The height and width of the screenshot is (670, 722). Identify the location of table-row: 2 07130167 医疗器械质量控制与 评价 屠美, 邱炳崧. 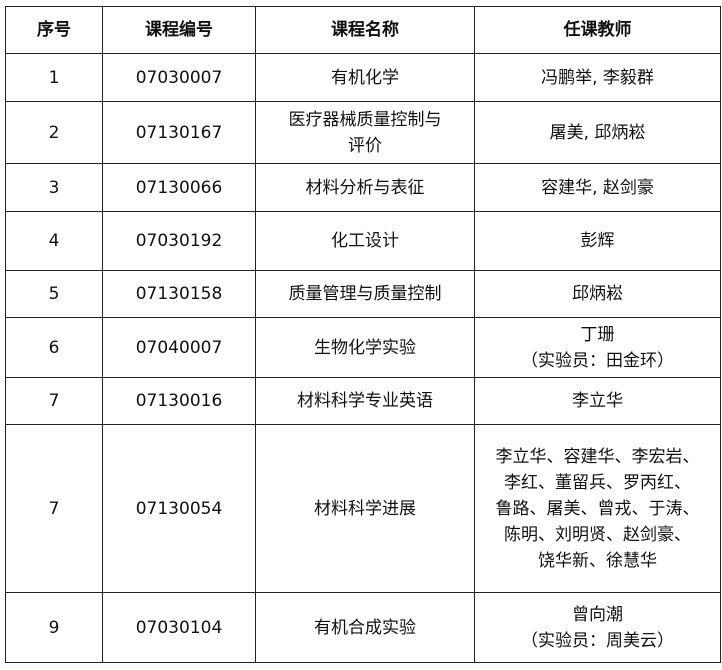
(363, 132).